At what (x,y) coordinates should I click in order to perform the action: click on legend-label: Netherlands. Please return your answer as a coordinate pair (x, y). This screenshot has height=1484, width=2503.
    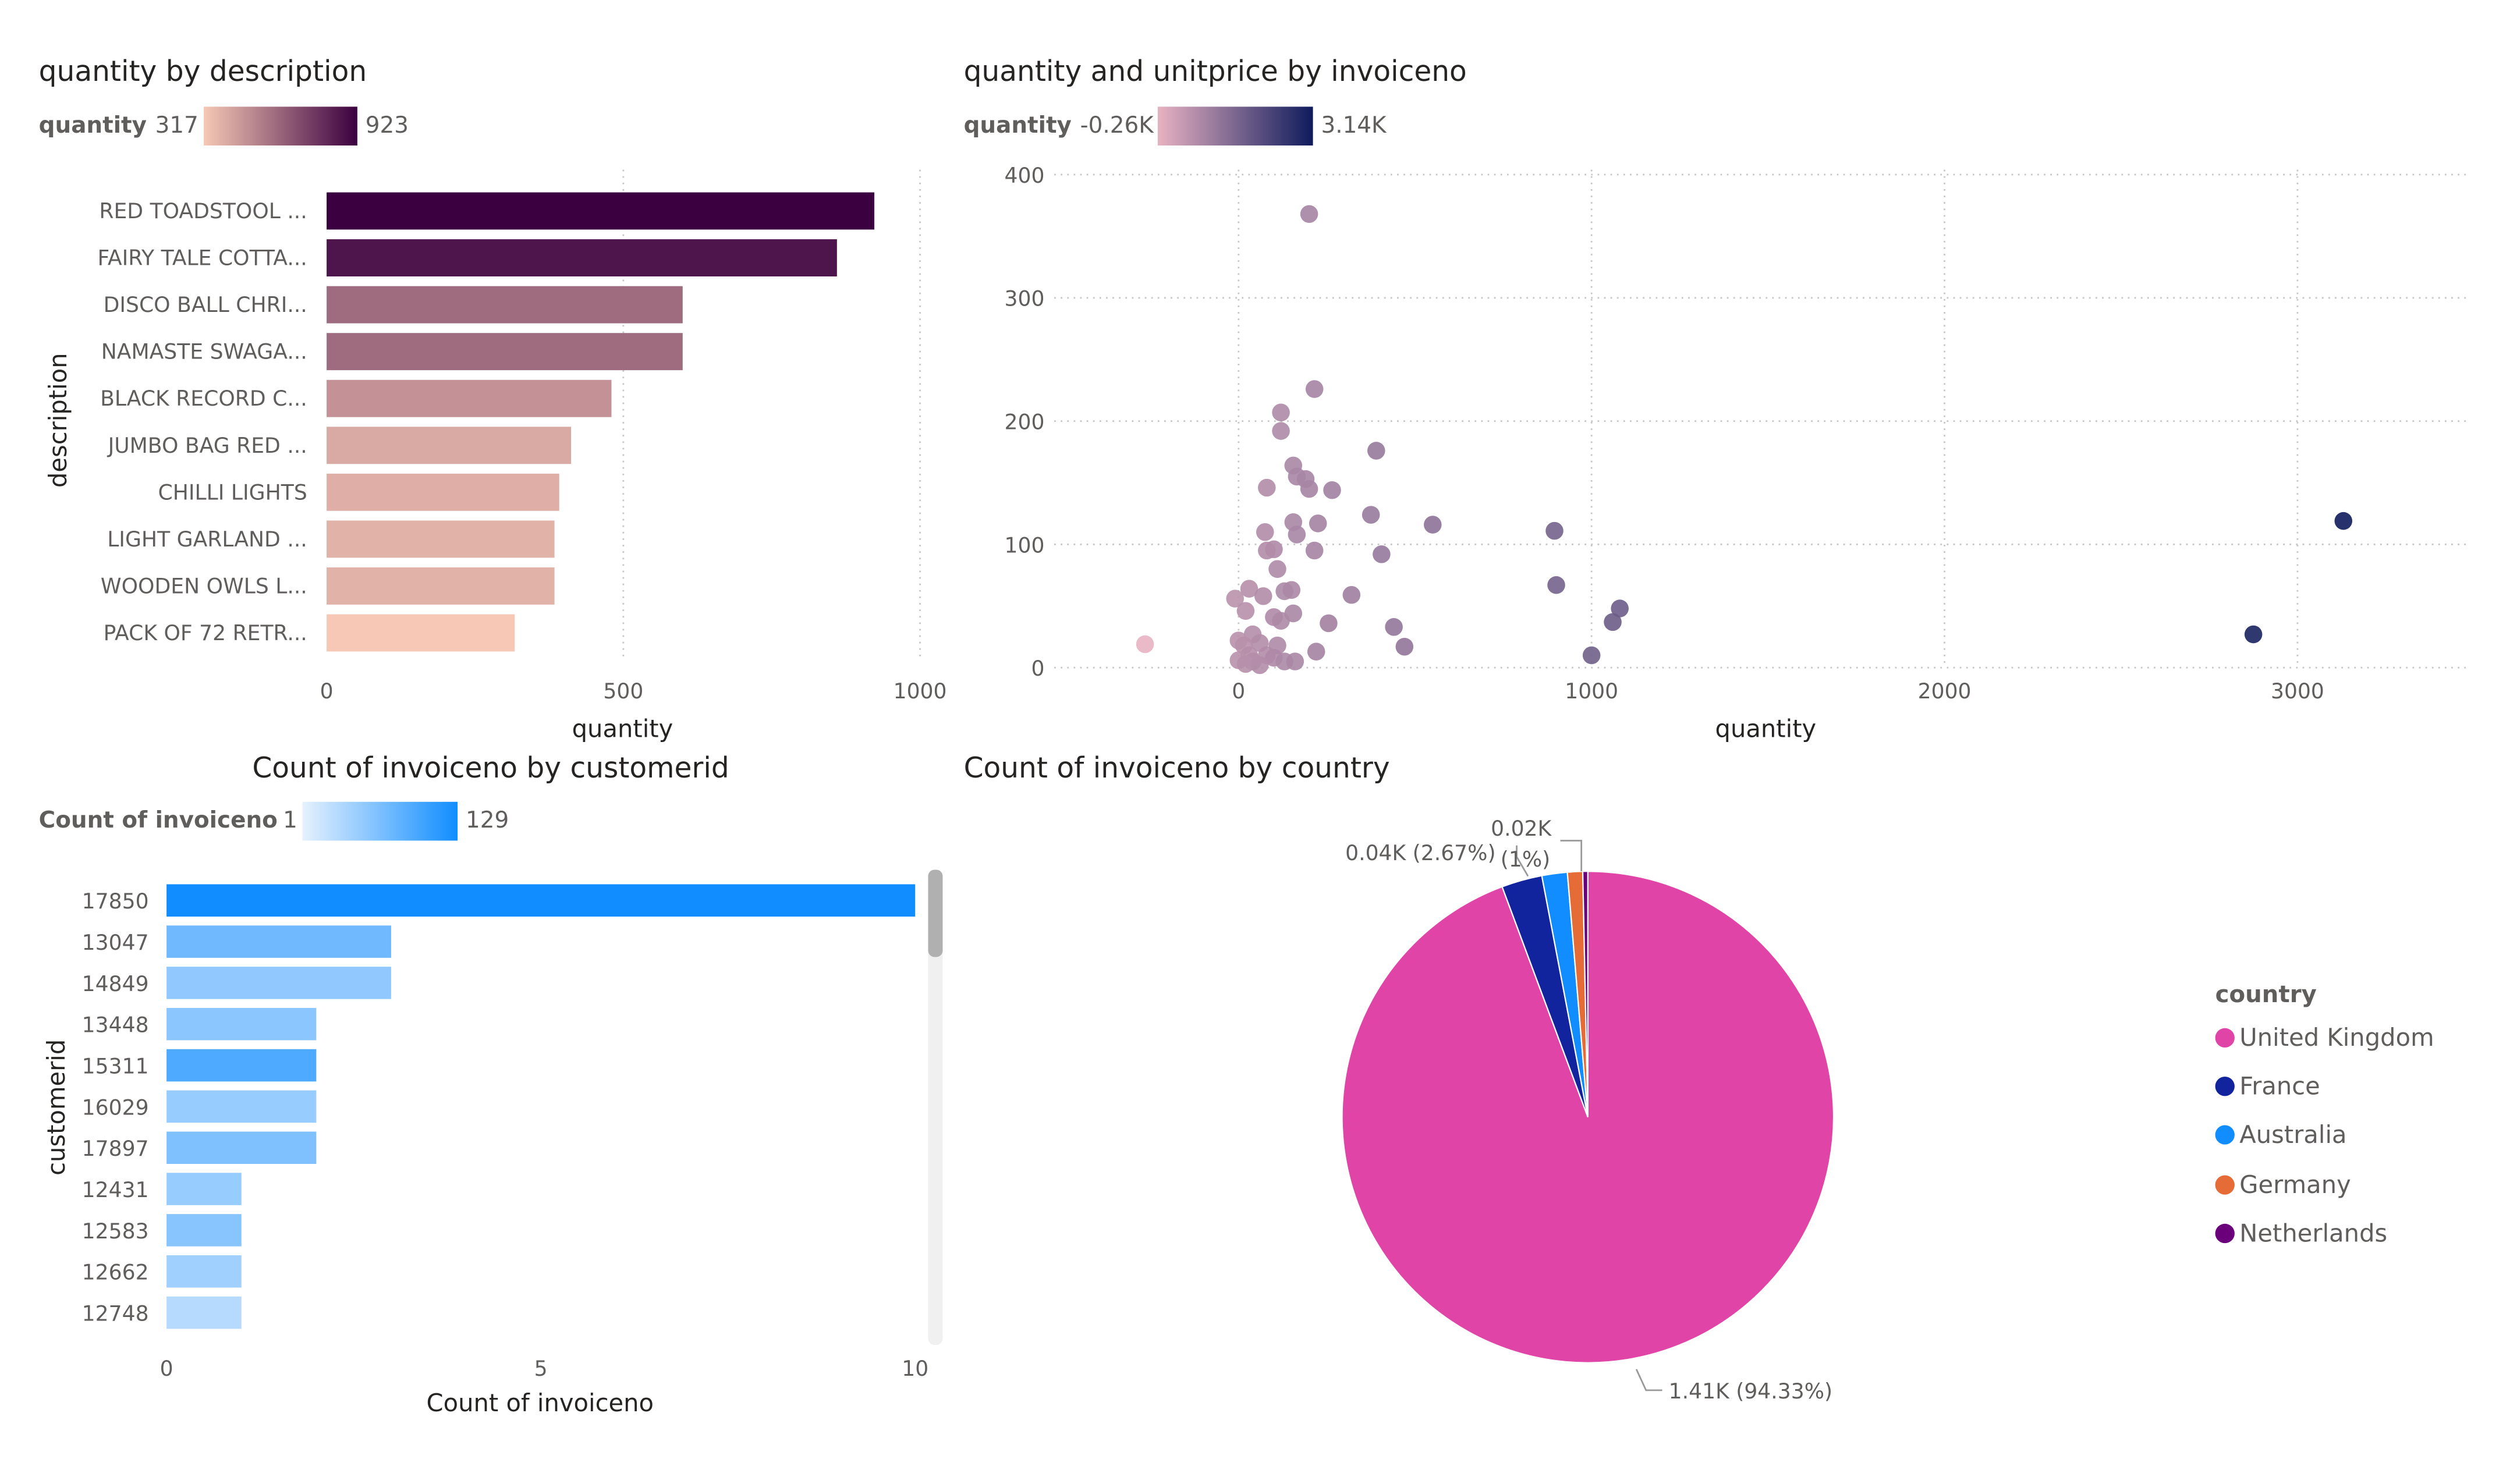
    Looking at the image, I should click on (2313, 1233).